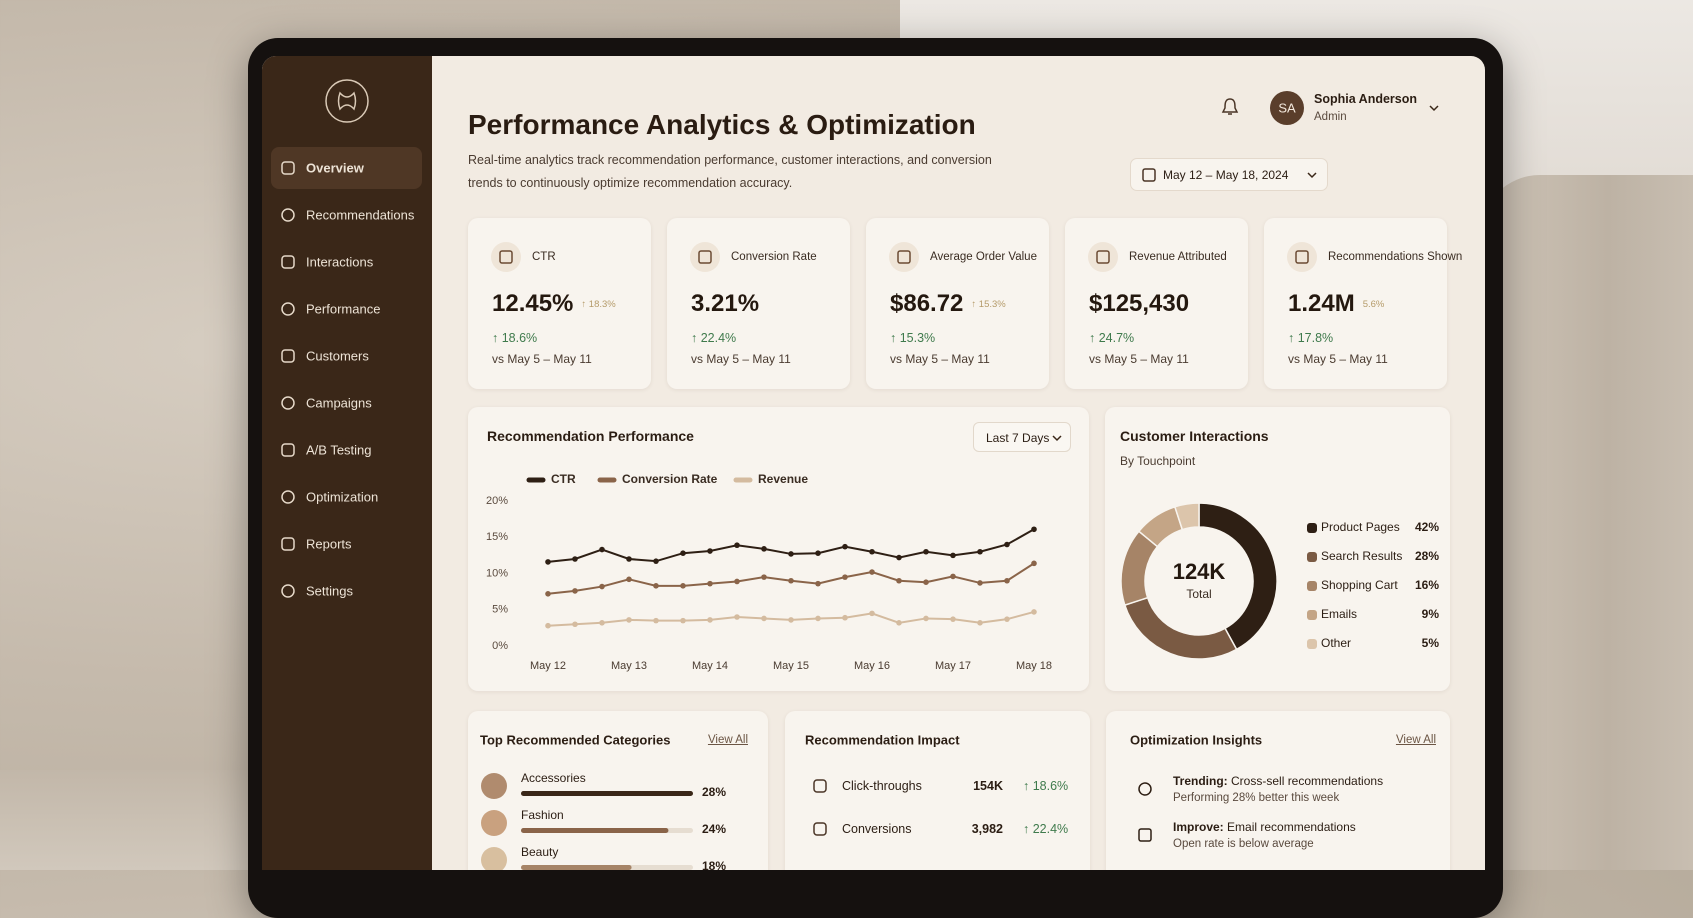 This screenshot has width=1693, height=918. I want to click on bar, so click(576, 867).